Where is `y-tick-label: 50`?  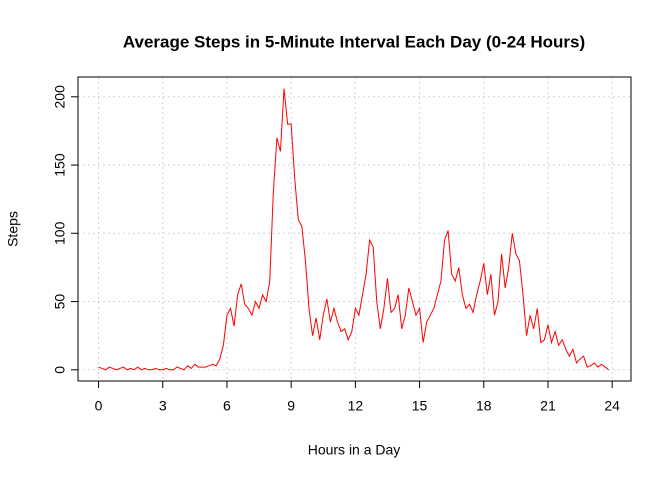
y-tick-label: 50 is located at coordinates (60, 302).